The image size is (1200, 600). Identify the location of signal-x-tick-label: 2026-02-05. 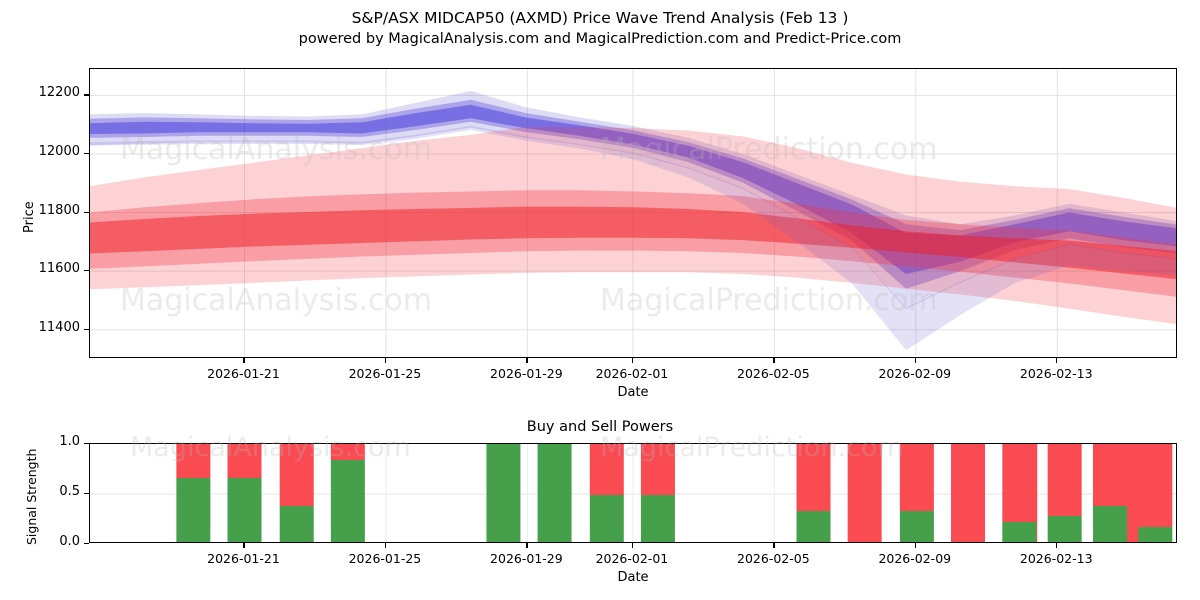
(773, 558).